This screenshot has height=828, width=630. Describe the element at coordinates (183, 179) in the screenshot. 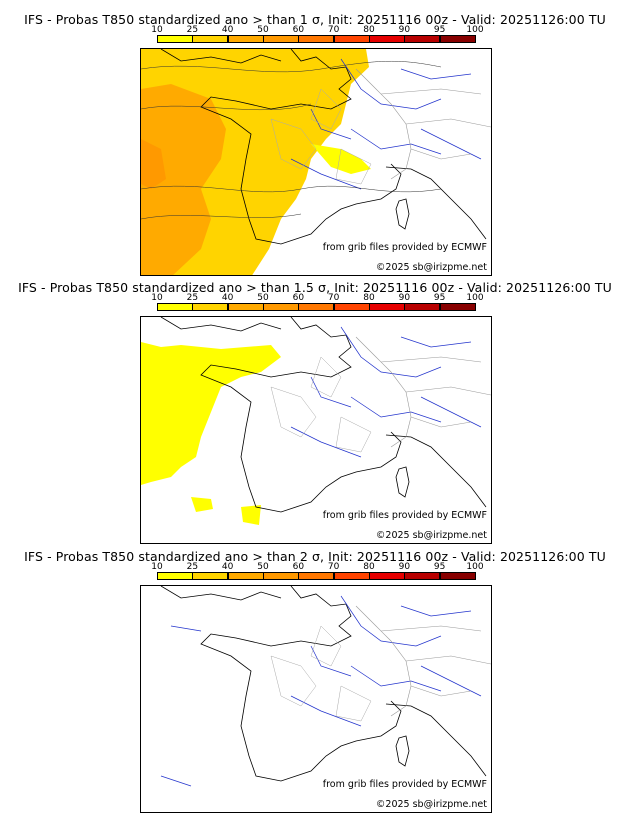

I see `proba-fill-orange` at that location.